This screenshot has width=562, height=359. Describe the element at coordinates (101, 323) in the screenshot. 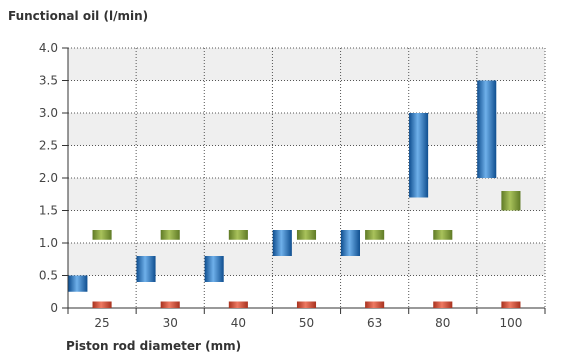

I see `x-tick-label: 25` at that location.